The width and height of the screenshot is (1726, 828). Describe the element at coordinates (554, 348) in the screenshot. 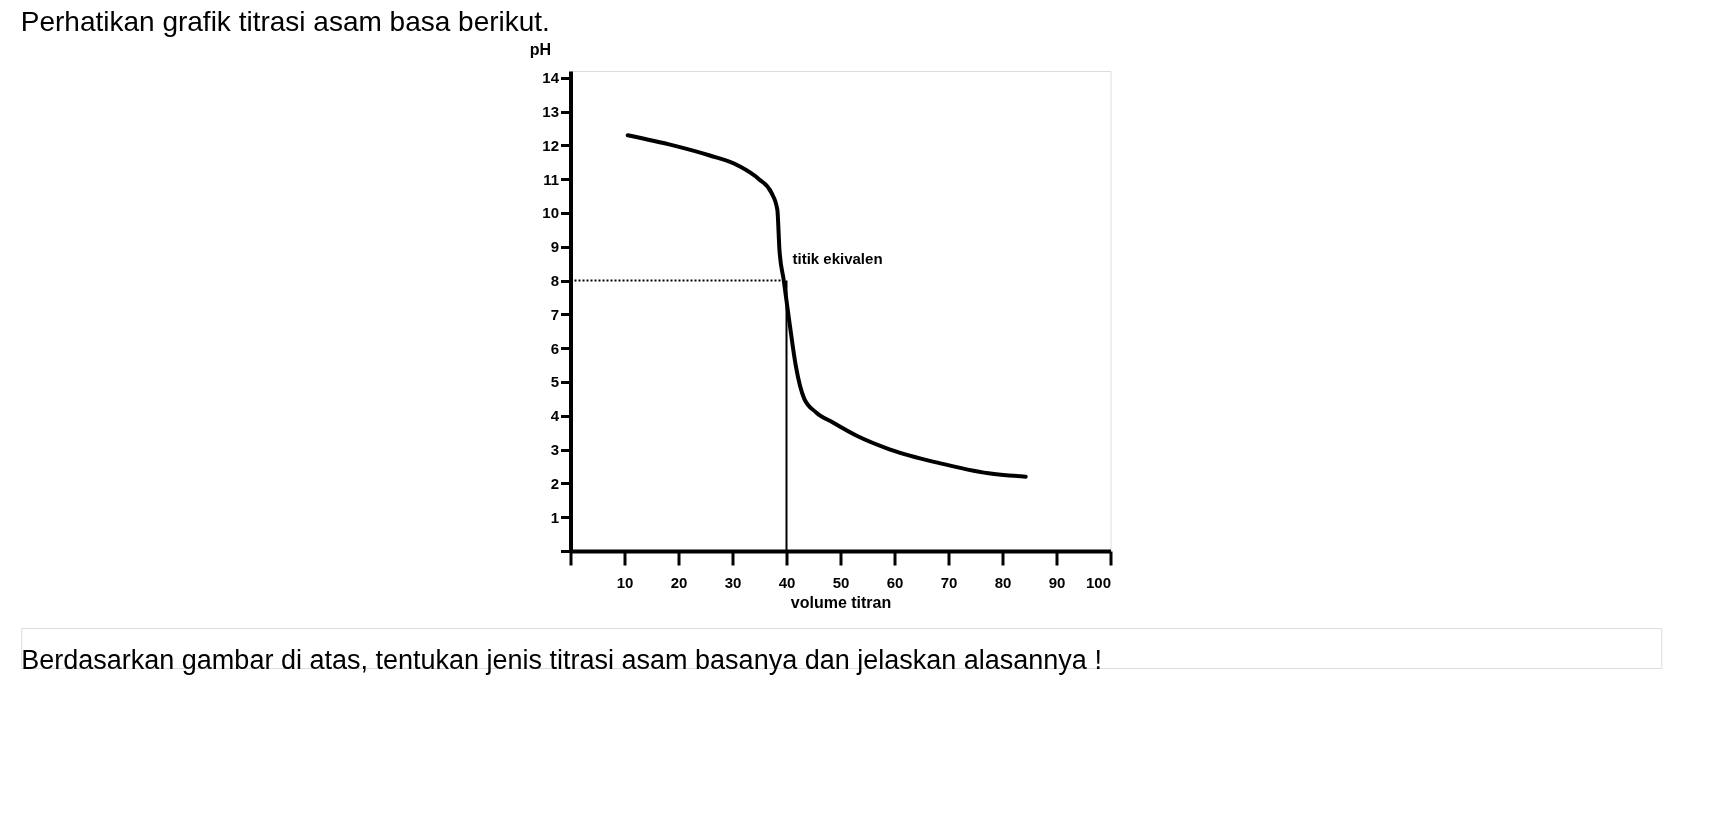

I see `y-tick-label: 6` at that location.